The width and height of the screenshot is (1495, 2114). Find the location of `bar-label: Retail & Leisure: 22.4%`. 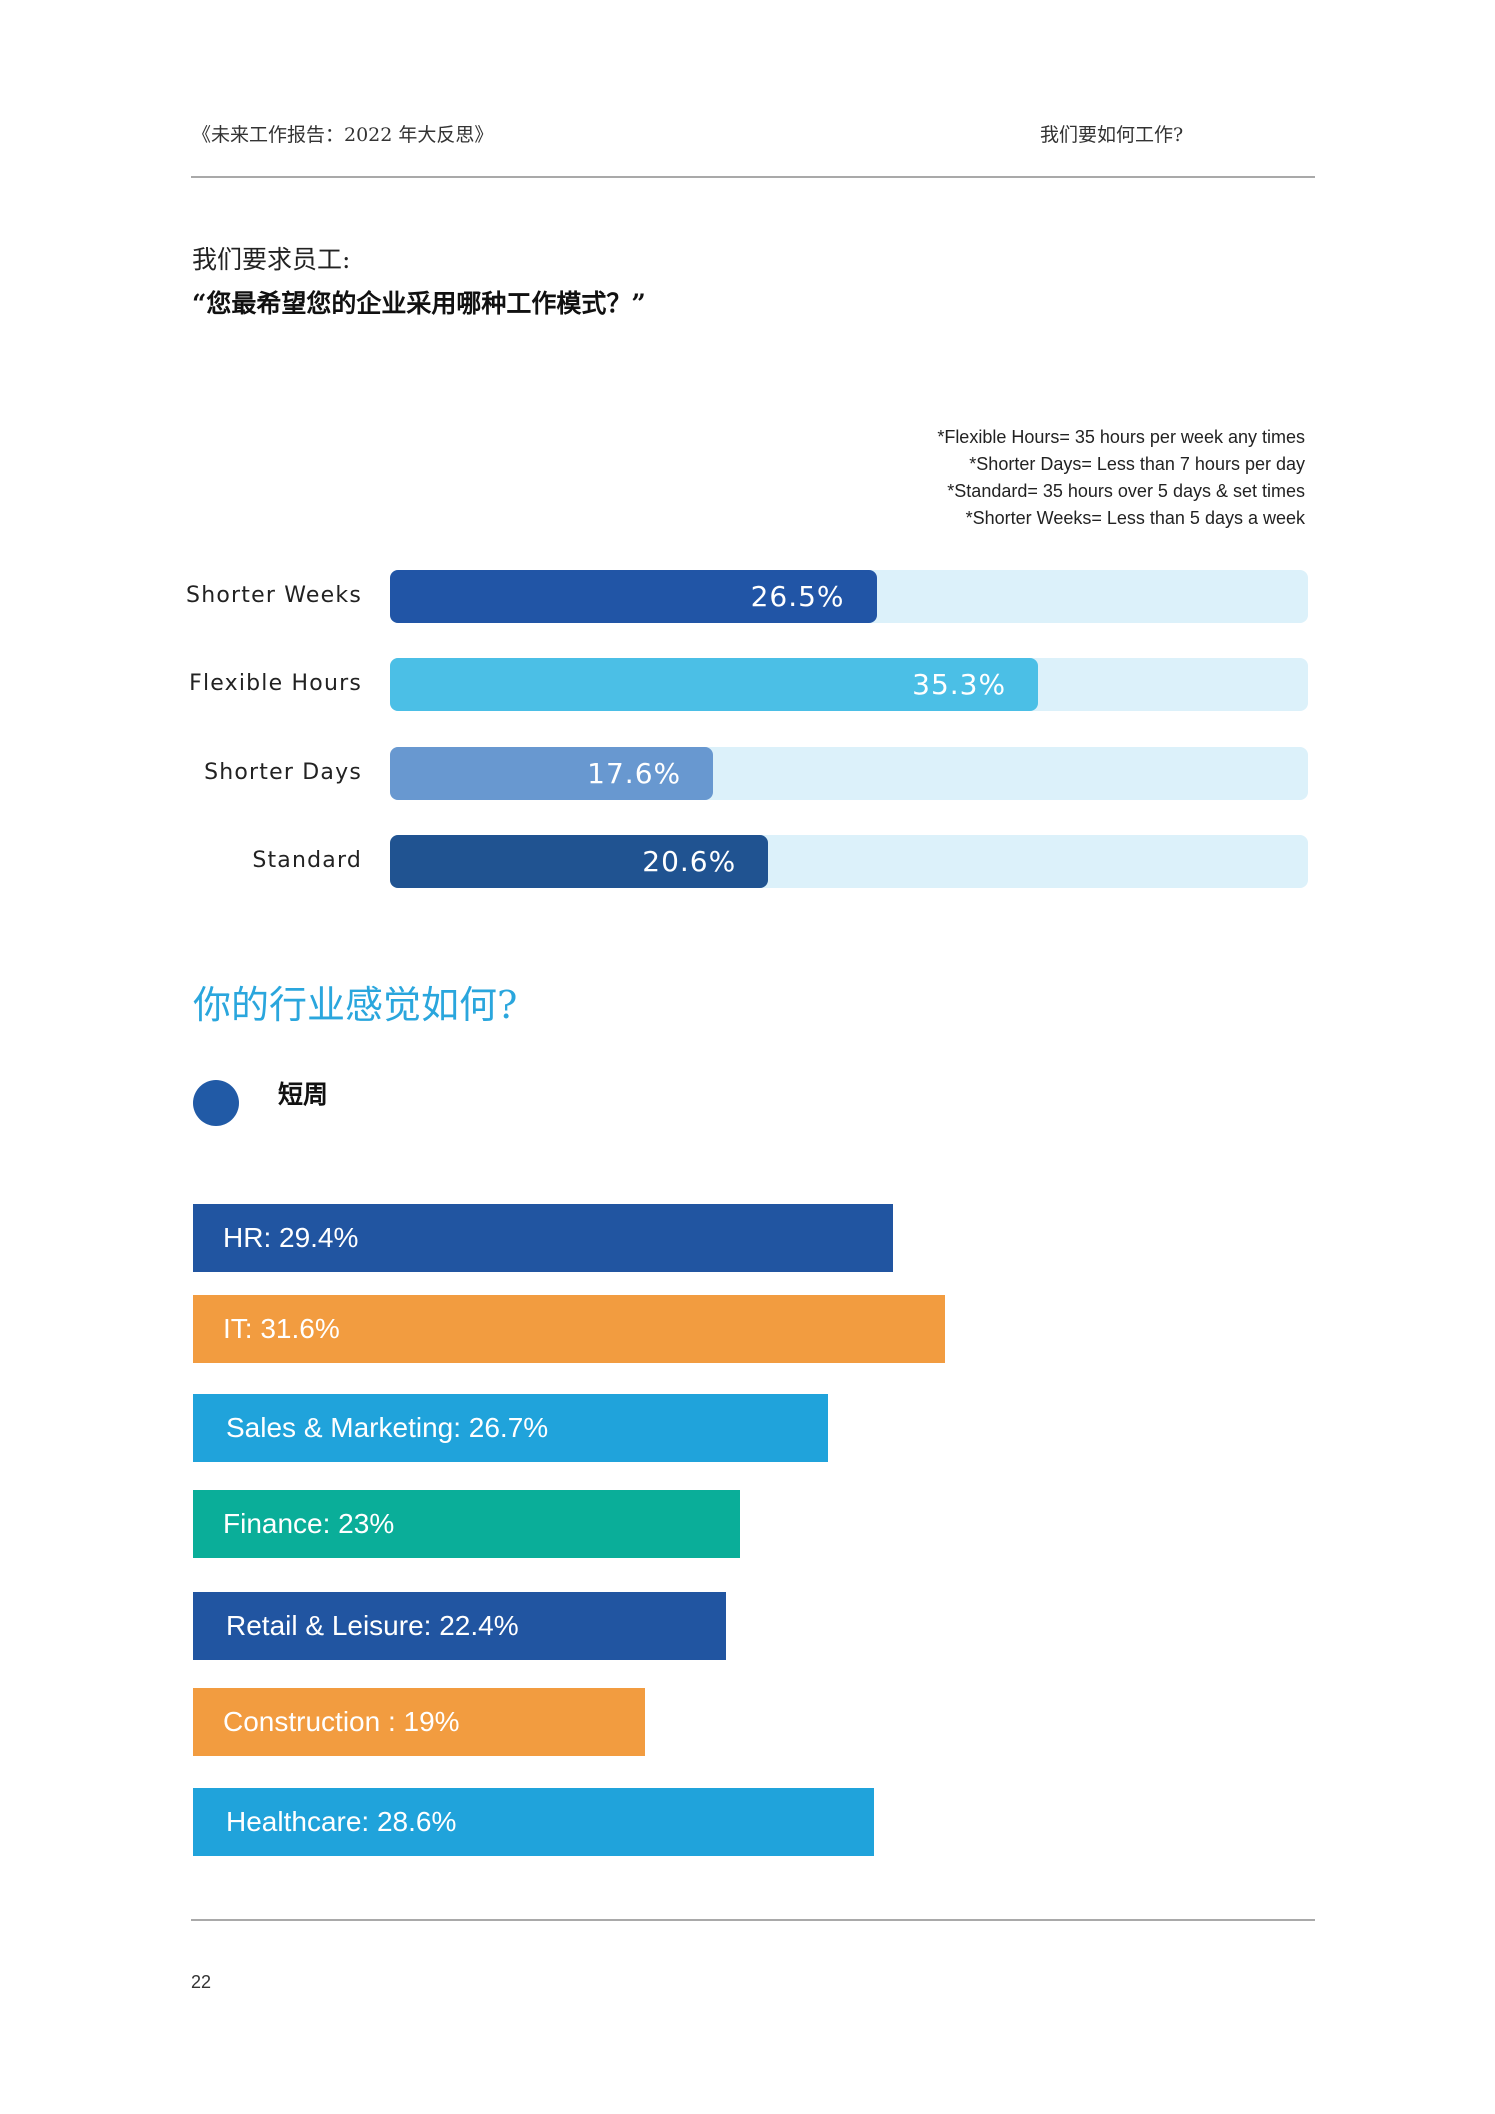

bar-label: Retail & Leisure: 22.4% is located at coordinates (372, 1625).